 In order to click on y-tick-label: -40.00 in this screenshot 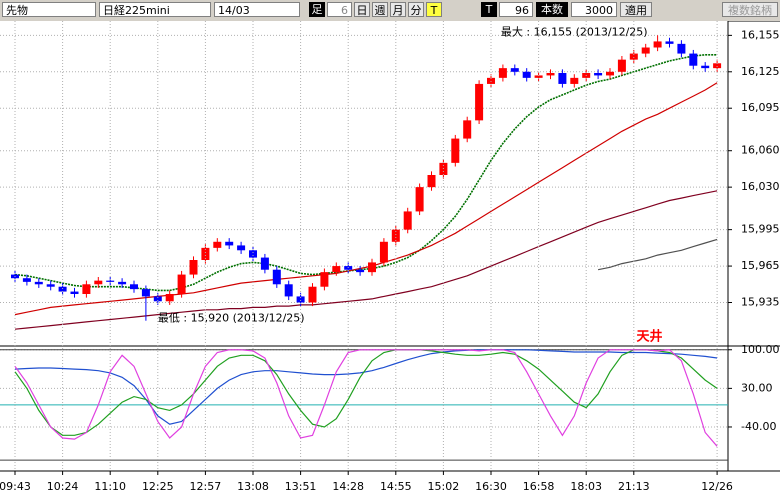, I will do `click(758, 426)`.